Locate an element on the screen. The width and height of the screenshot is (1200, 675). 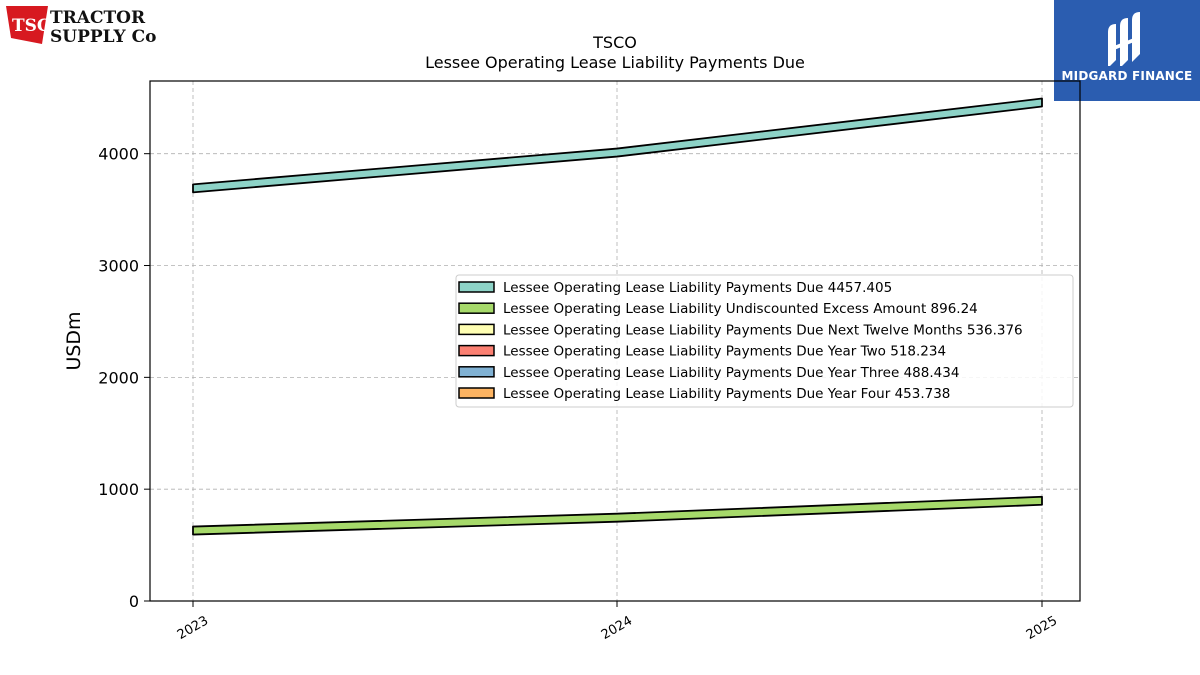
x-tick-label: 2024 is located at coordinates (617, 628).